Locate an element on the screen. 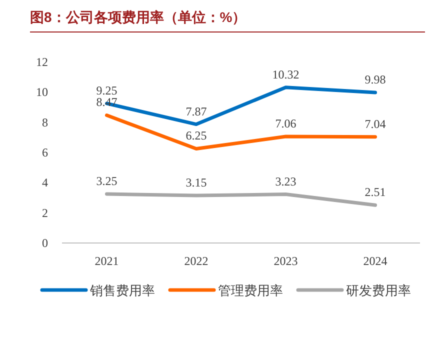 Image resolution: width=431 pixels, height=345 pixels. data-label: 7.87 is located at coordinates (196, 111).